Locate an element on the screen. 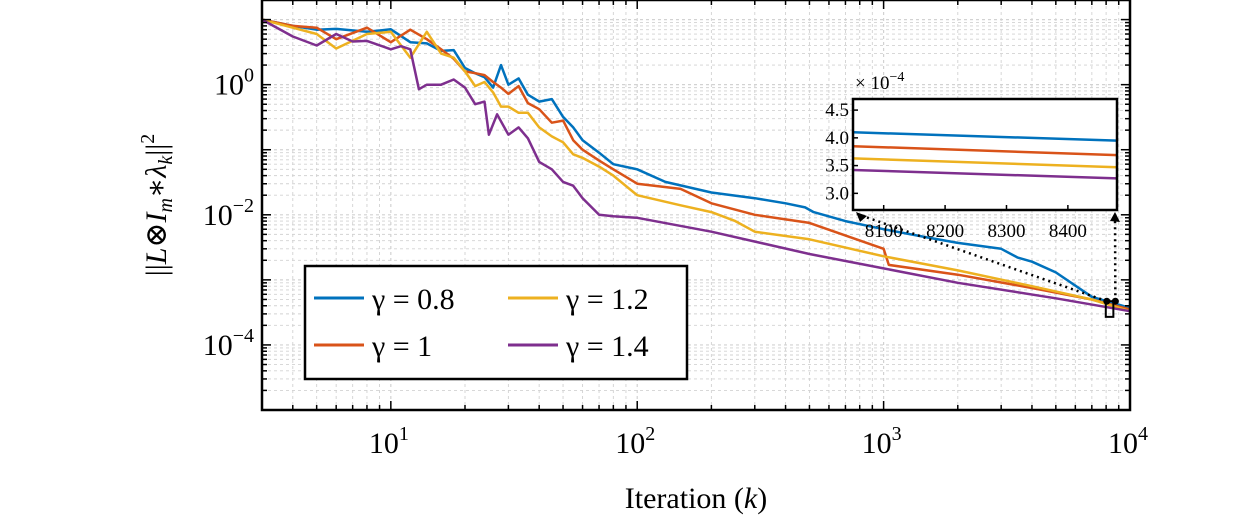 The image size is (1260, 522). y-tick-label: 10⁻² is located at coordinates (228, 213).